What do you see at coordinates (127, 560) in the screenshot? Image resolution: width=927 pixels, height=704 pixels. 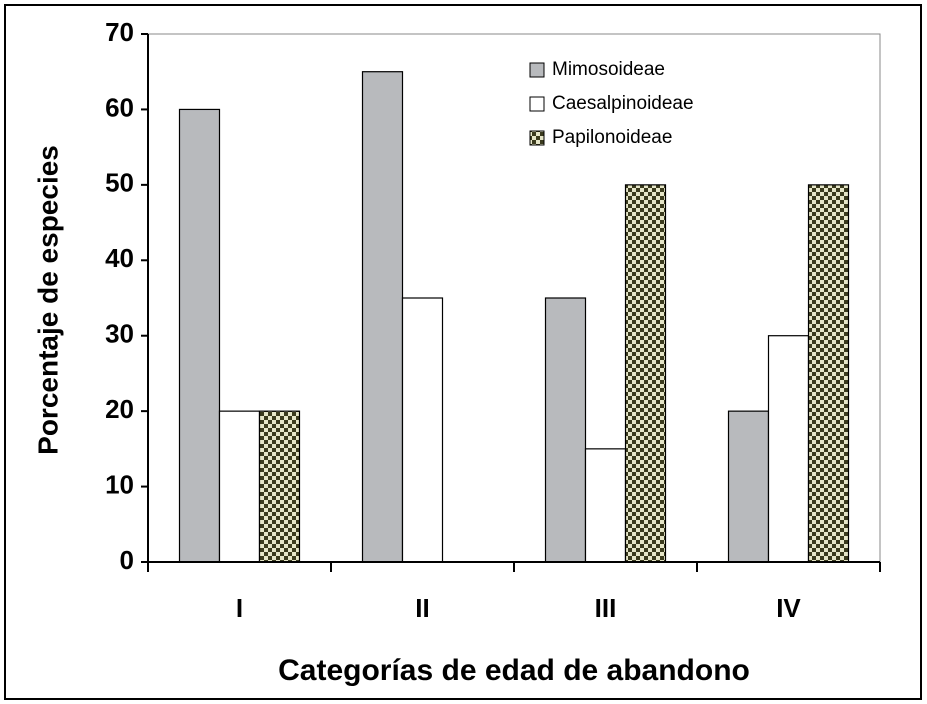 I see `y-tick-label: 0` at bounding box center [127, 560].